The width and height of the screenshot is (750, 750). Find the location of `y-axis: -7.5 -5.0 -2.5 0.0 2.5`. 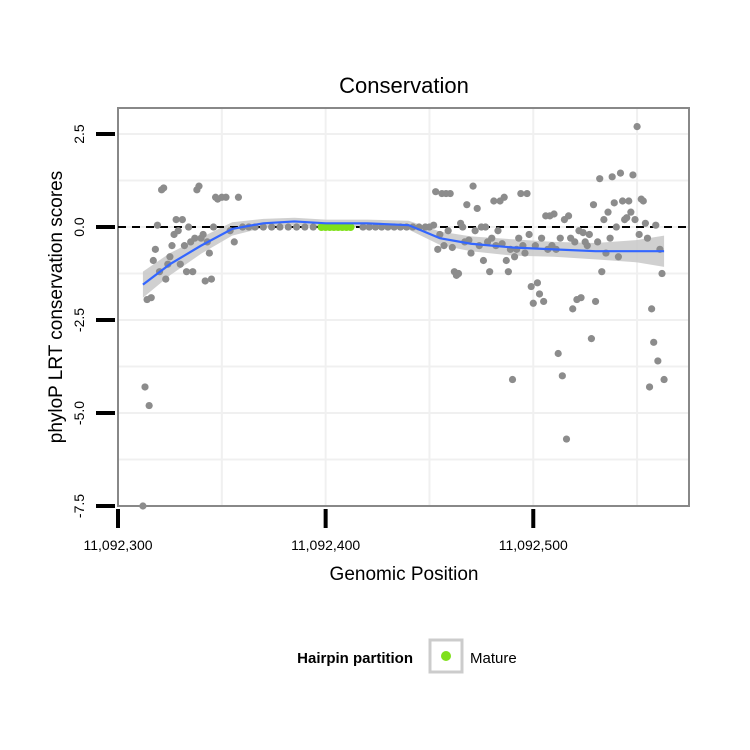

y-axis: -7.5 -5.0 -2.5 0.0 2.5 is located at coordinates (93, 321).